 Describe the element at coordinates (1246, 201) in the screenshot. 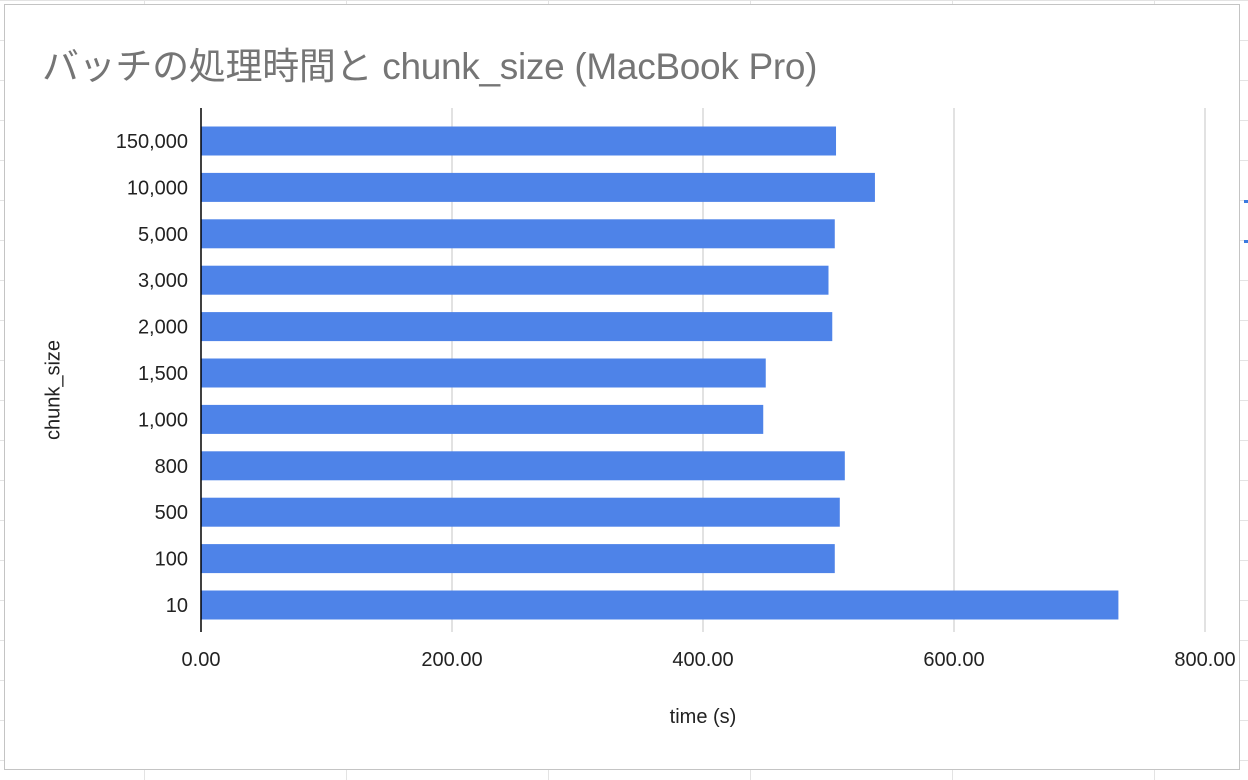

I see `cell-selection-handle-top` at that location.